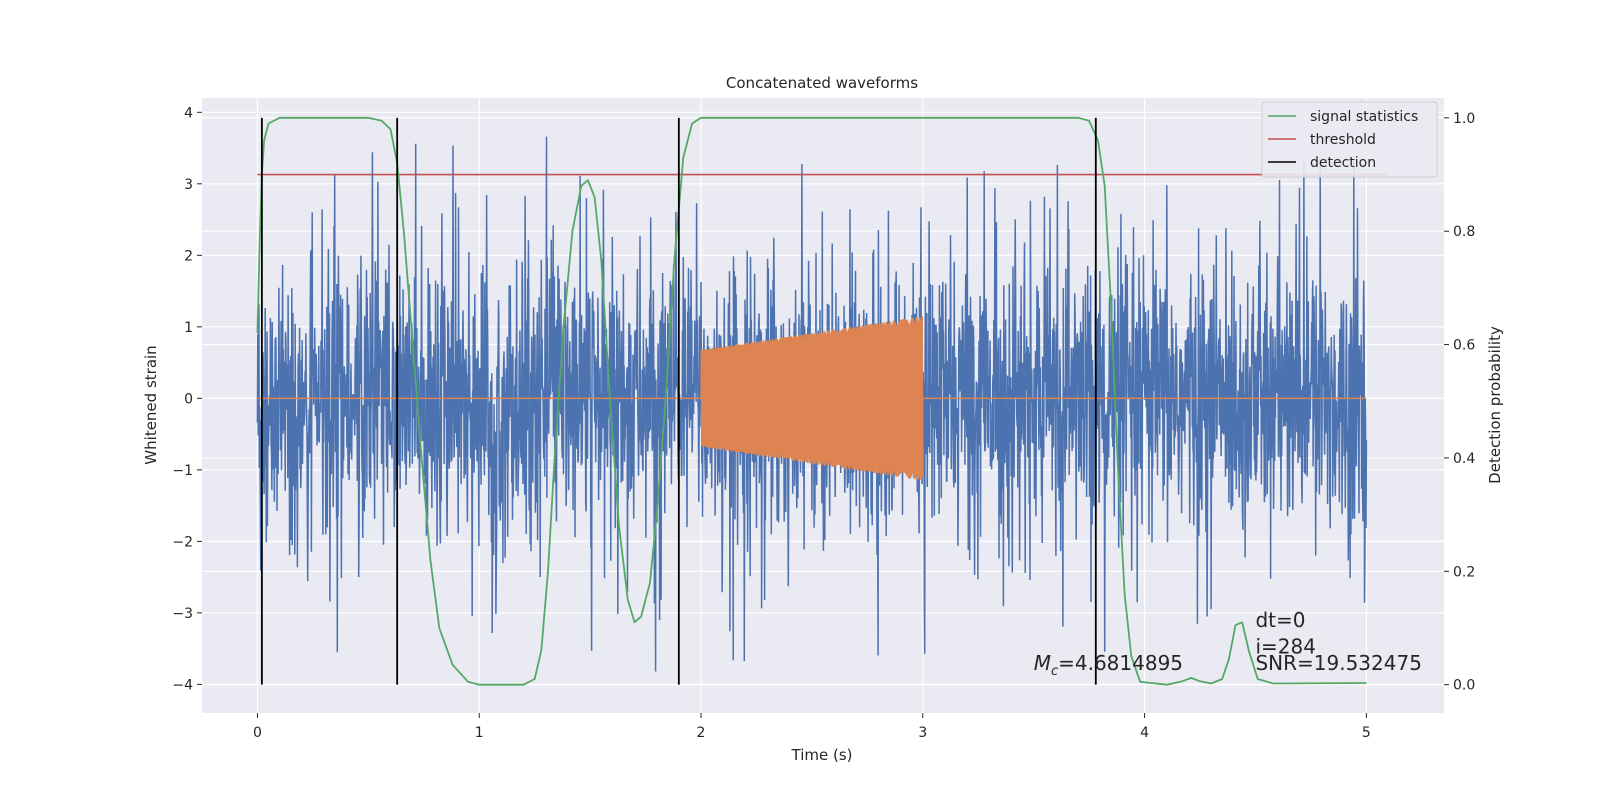  Describe the element at coordinates (1042, 663) in the screenshot. I see `annotation-mc-symbol: M` at that location.